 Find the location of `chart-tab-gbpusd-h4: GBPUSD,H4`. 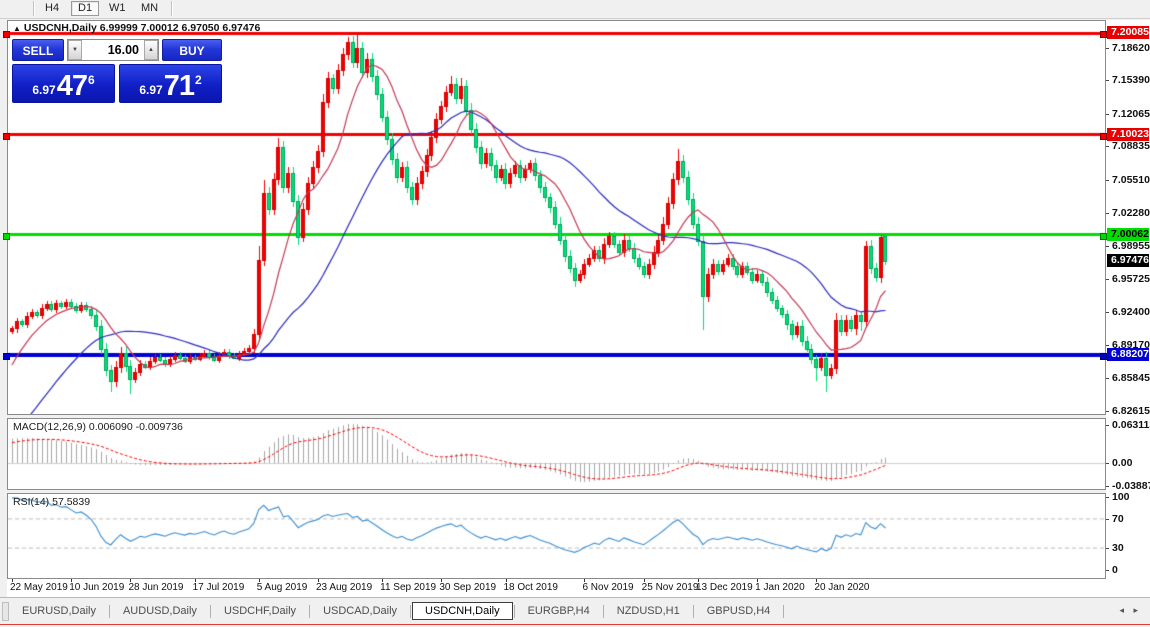

chart-tab-gbpusd-h4: GBPUSD,H4 is located at coordinates (738, 611).